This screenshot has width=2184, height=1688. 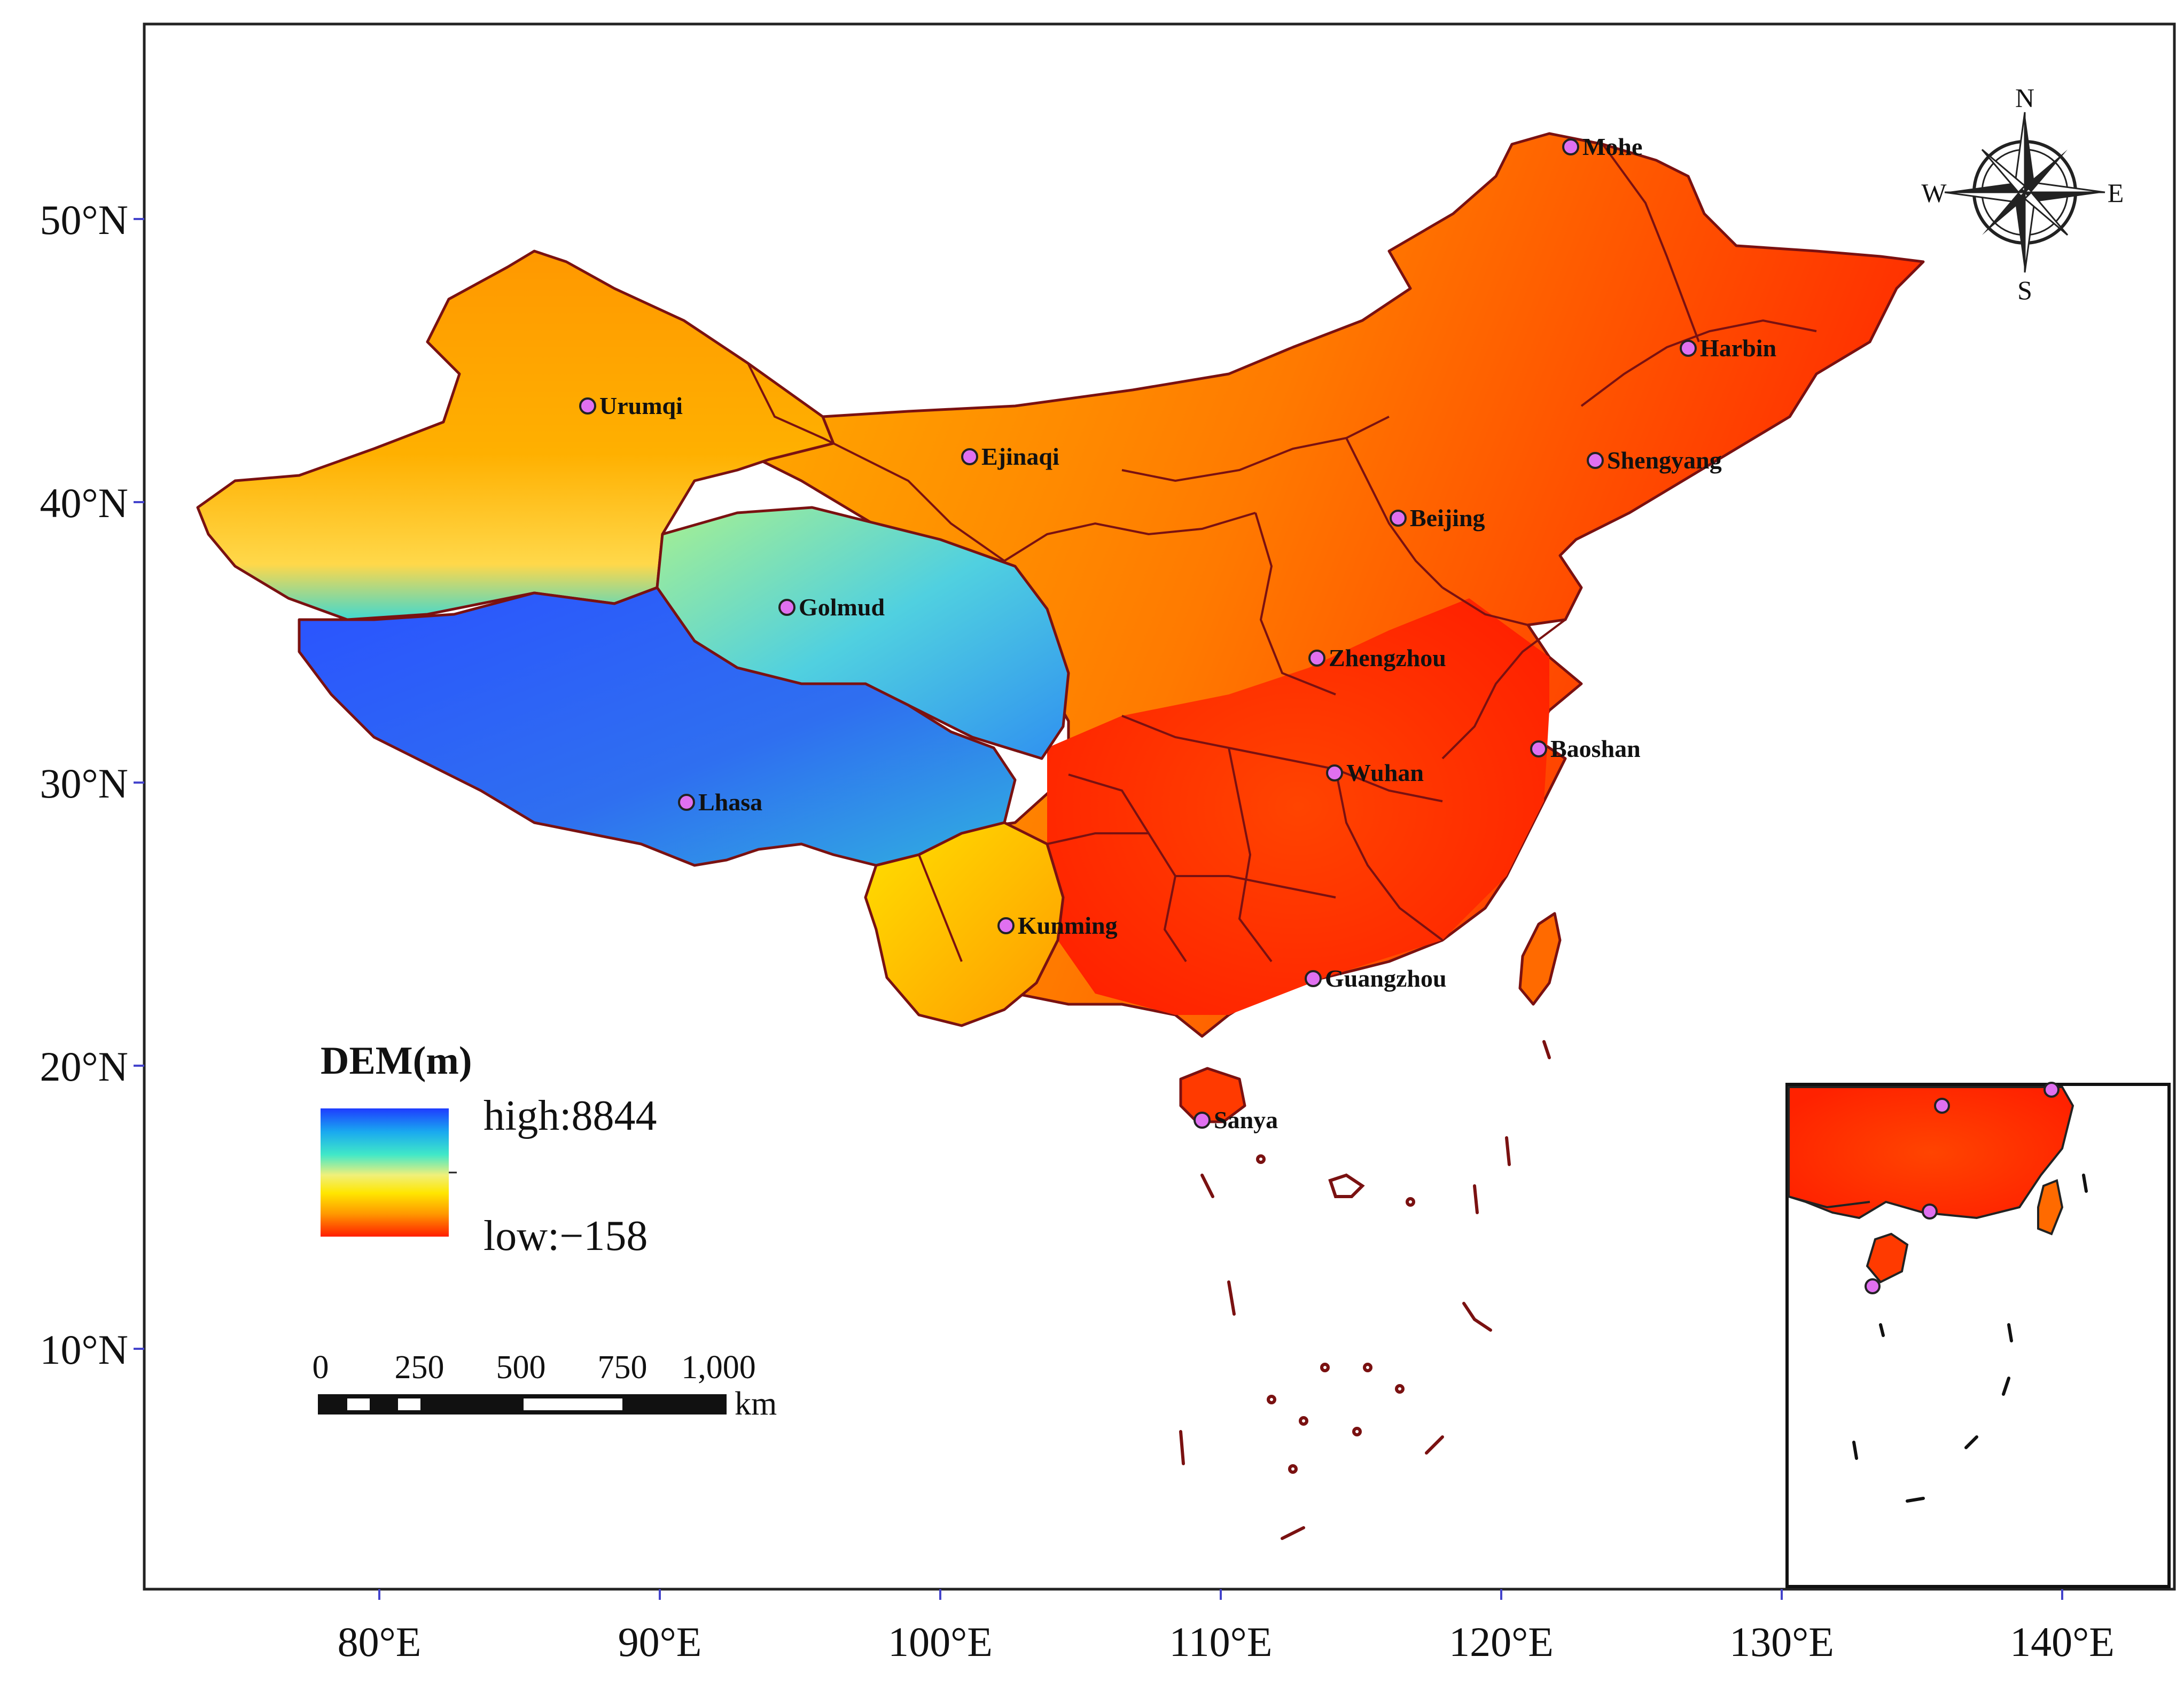 I want to click on city-label: Shengyang, so click(x=1664, y=460).